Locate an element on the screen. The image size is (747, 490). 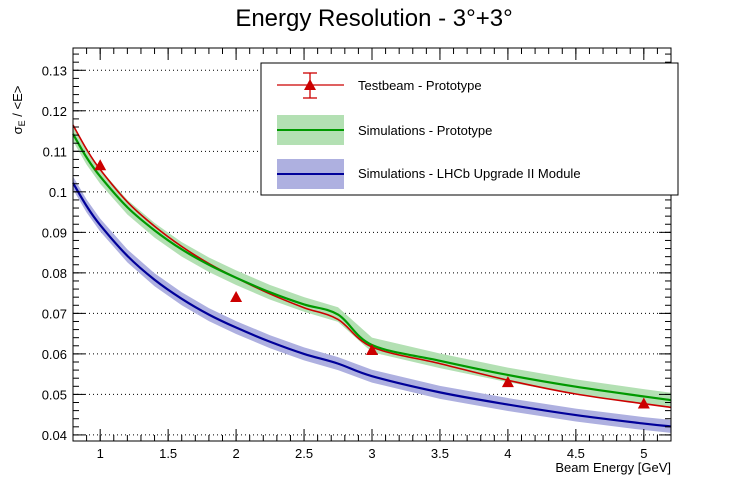
legend-entry-sim-prototype: Simulations - Prototype is located at coordinates (384, 130).